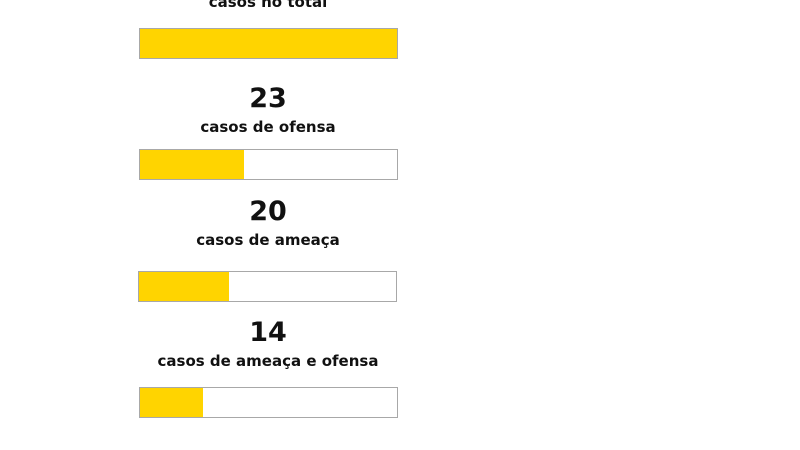 Image resolution: width=800 pixels, height=450 pixels. Describe the element at coordinates (268, 127) in the screenshot. I see `caption-ofensa: casos de ofensa` at that location.